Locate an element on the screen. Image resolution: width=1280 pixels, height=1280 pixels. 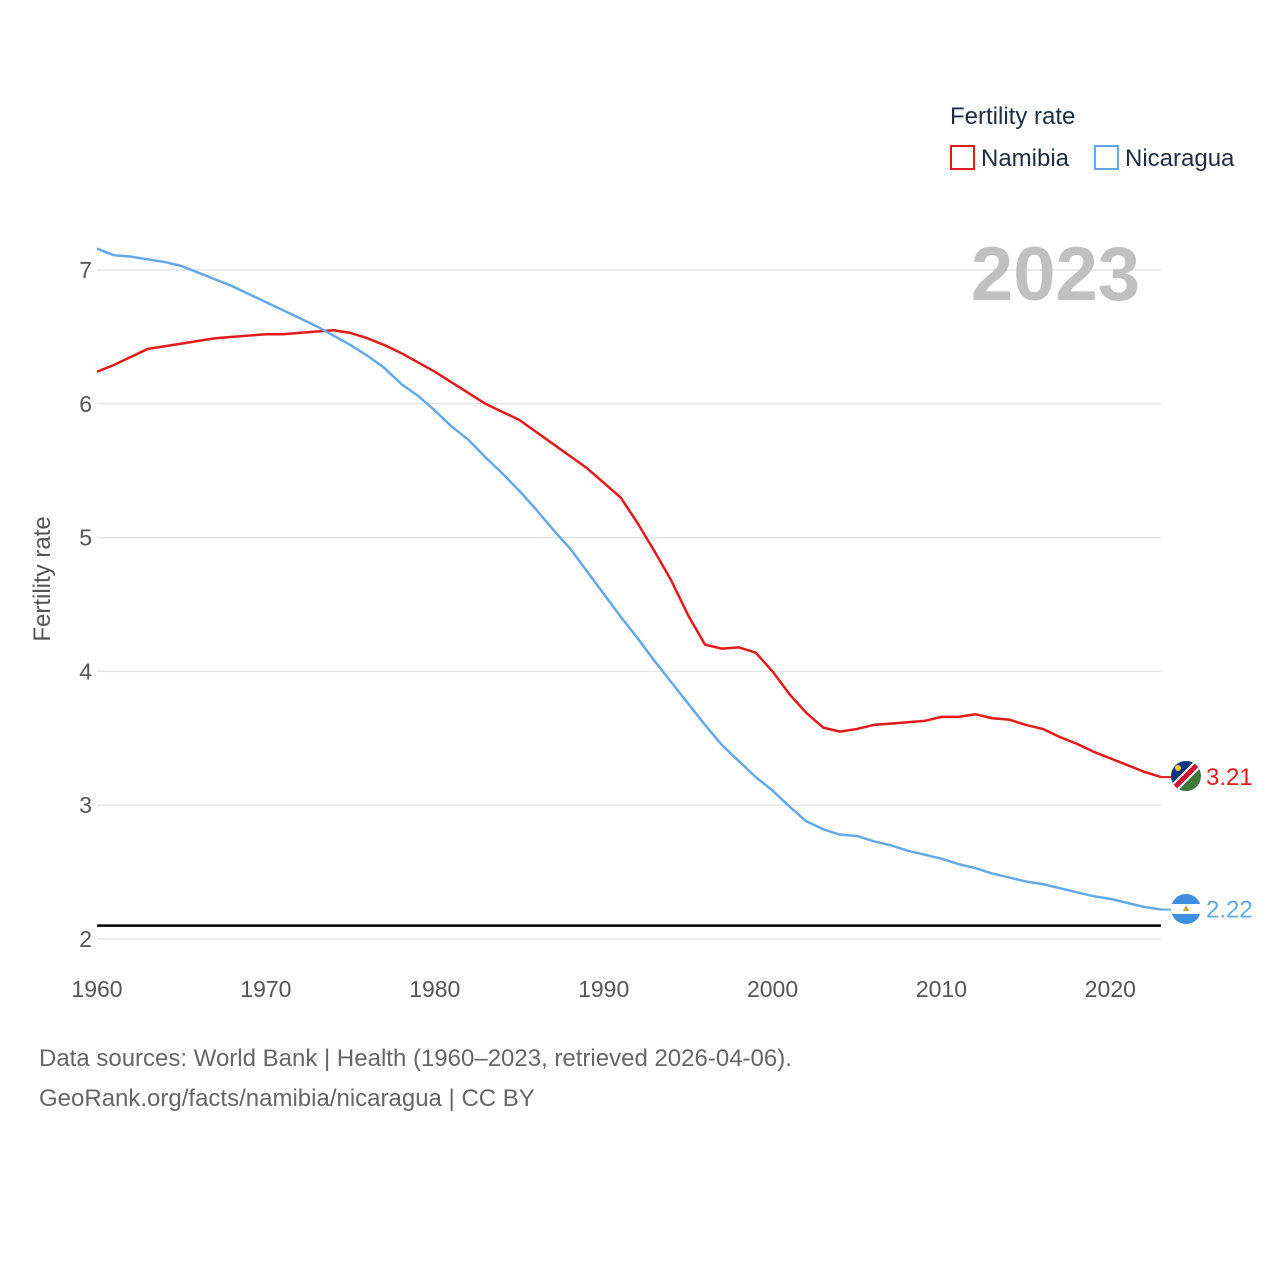
legend-label-nicaragua: Nicaragua is located at coordinates (1180, 158).